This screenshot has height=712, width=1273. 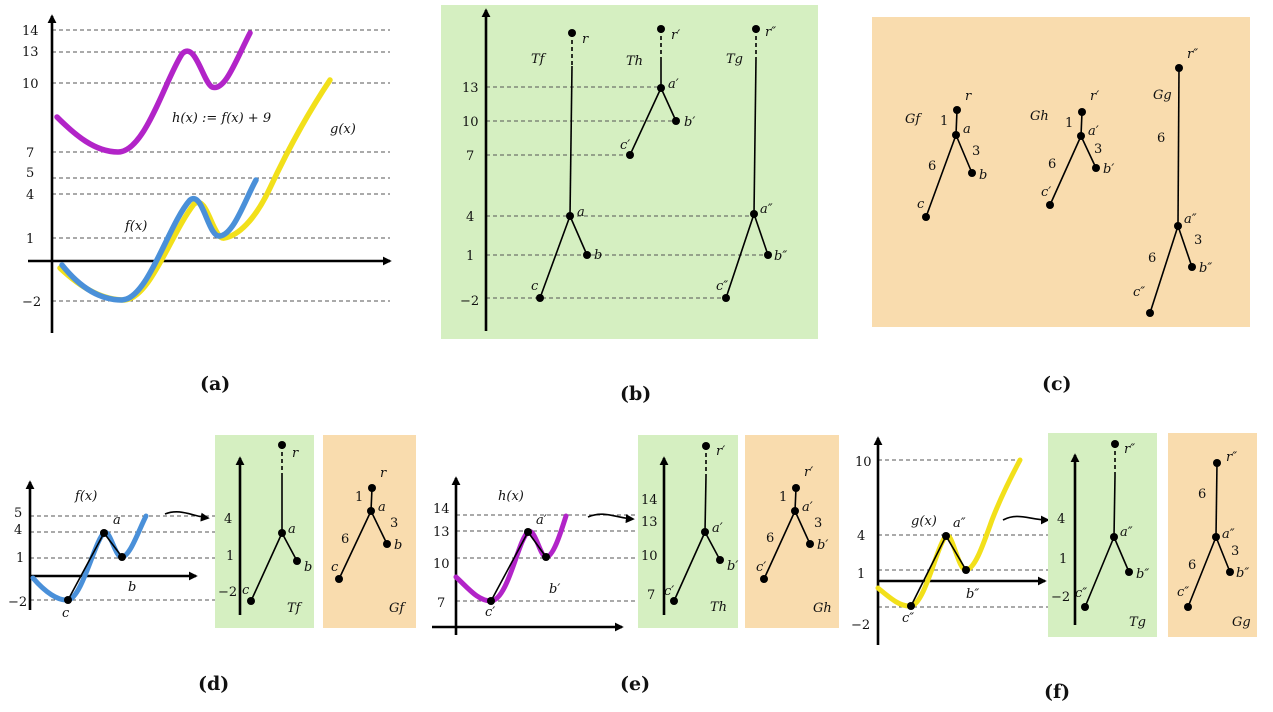 What do you see at coordinates (566, 165) in the screenshot?
I see `tree-tf: Tf r a b c` at bounding box center [566, 165].